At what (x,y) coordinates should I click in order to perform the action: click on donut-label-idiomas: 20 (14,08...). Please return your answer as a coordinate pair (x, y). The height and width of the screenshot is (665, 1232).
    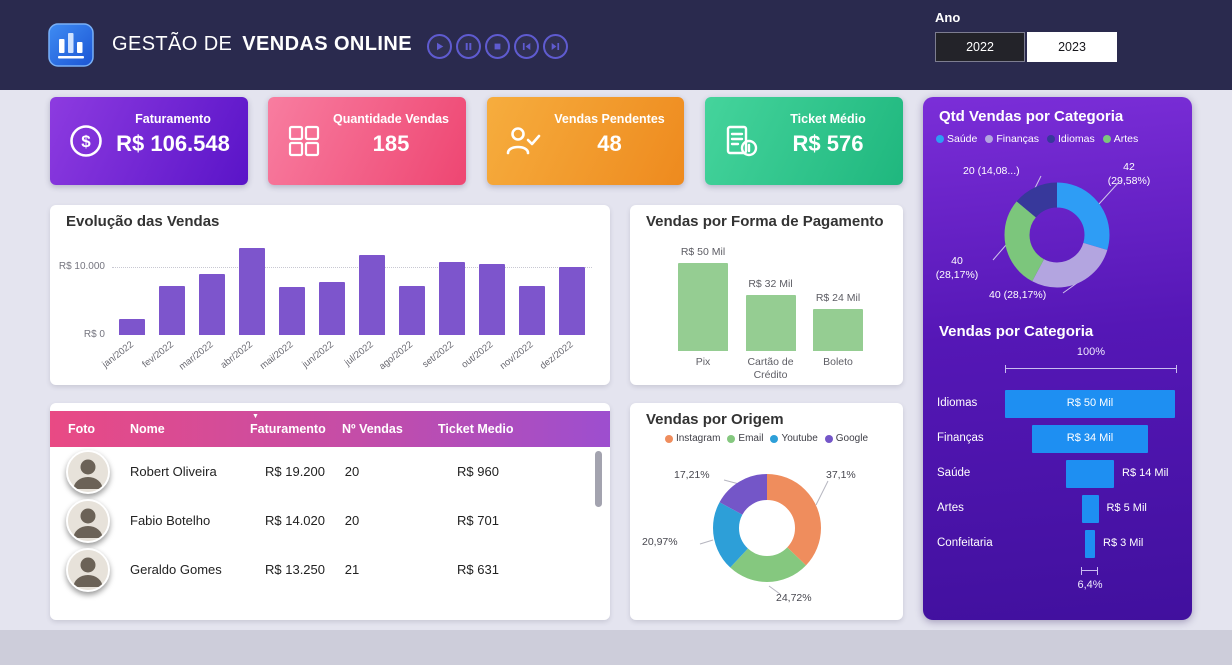
    Looking at the image, I should click on (991, 171).